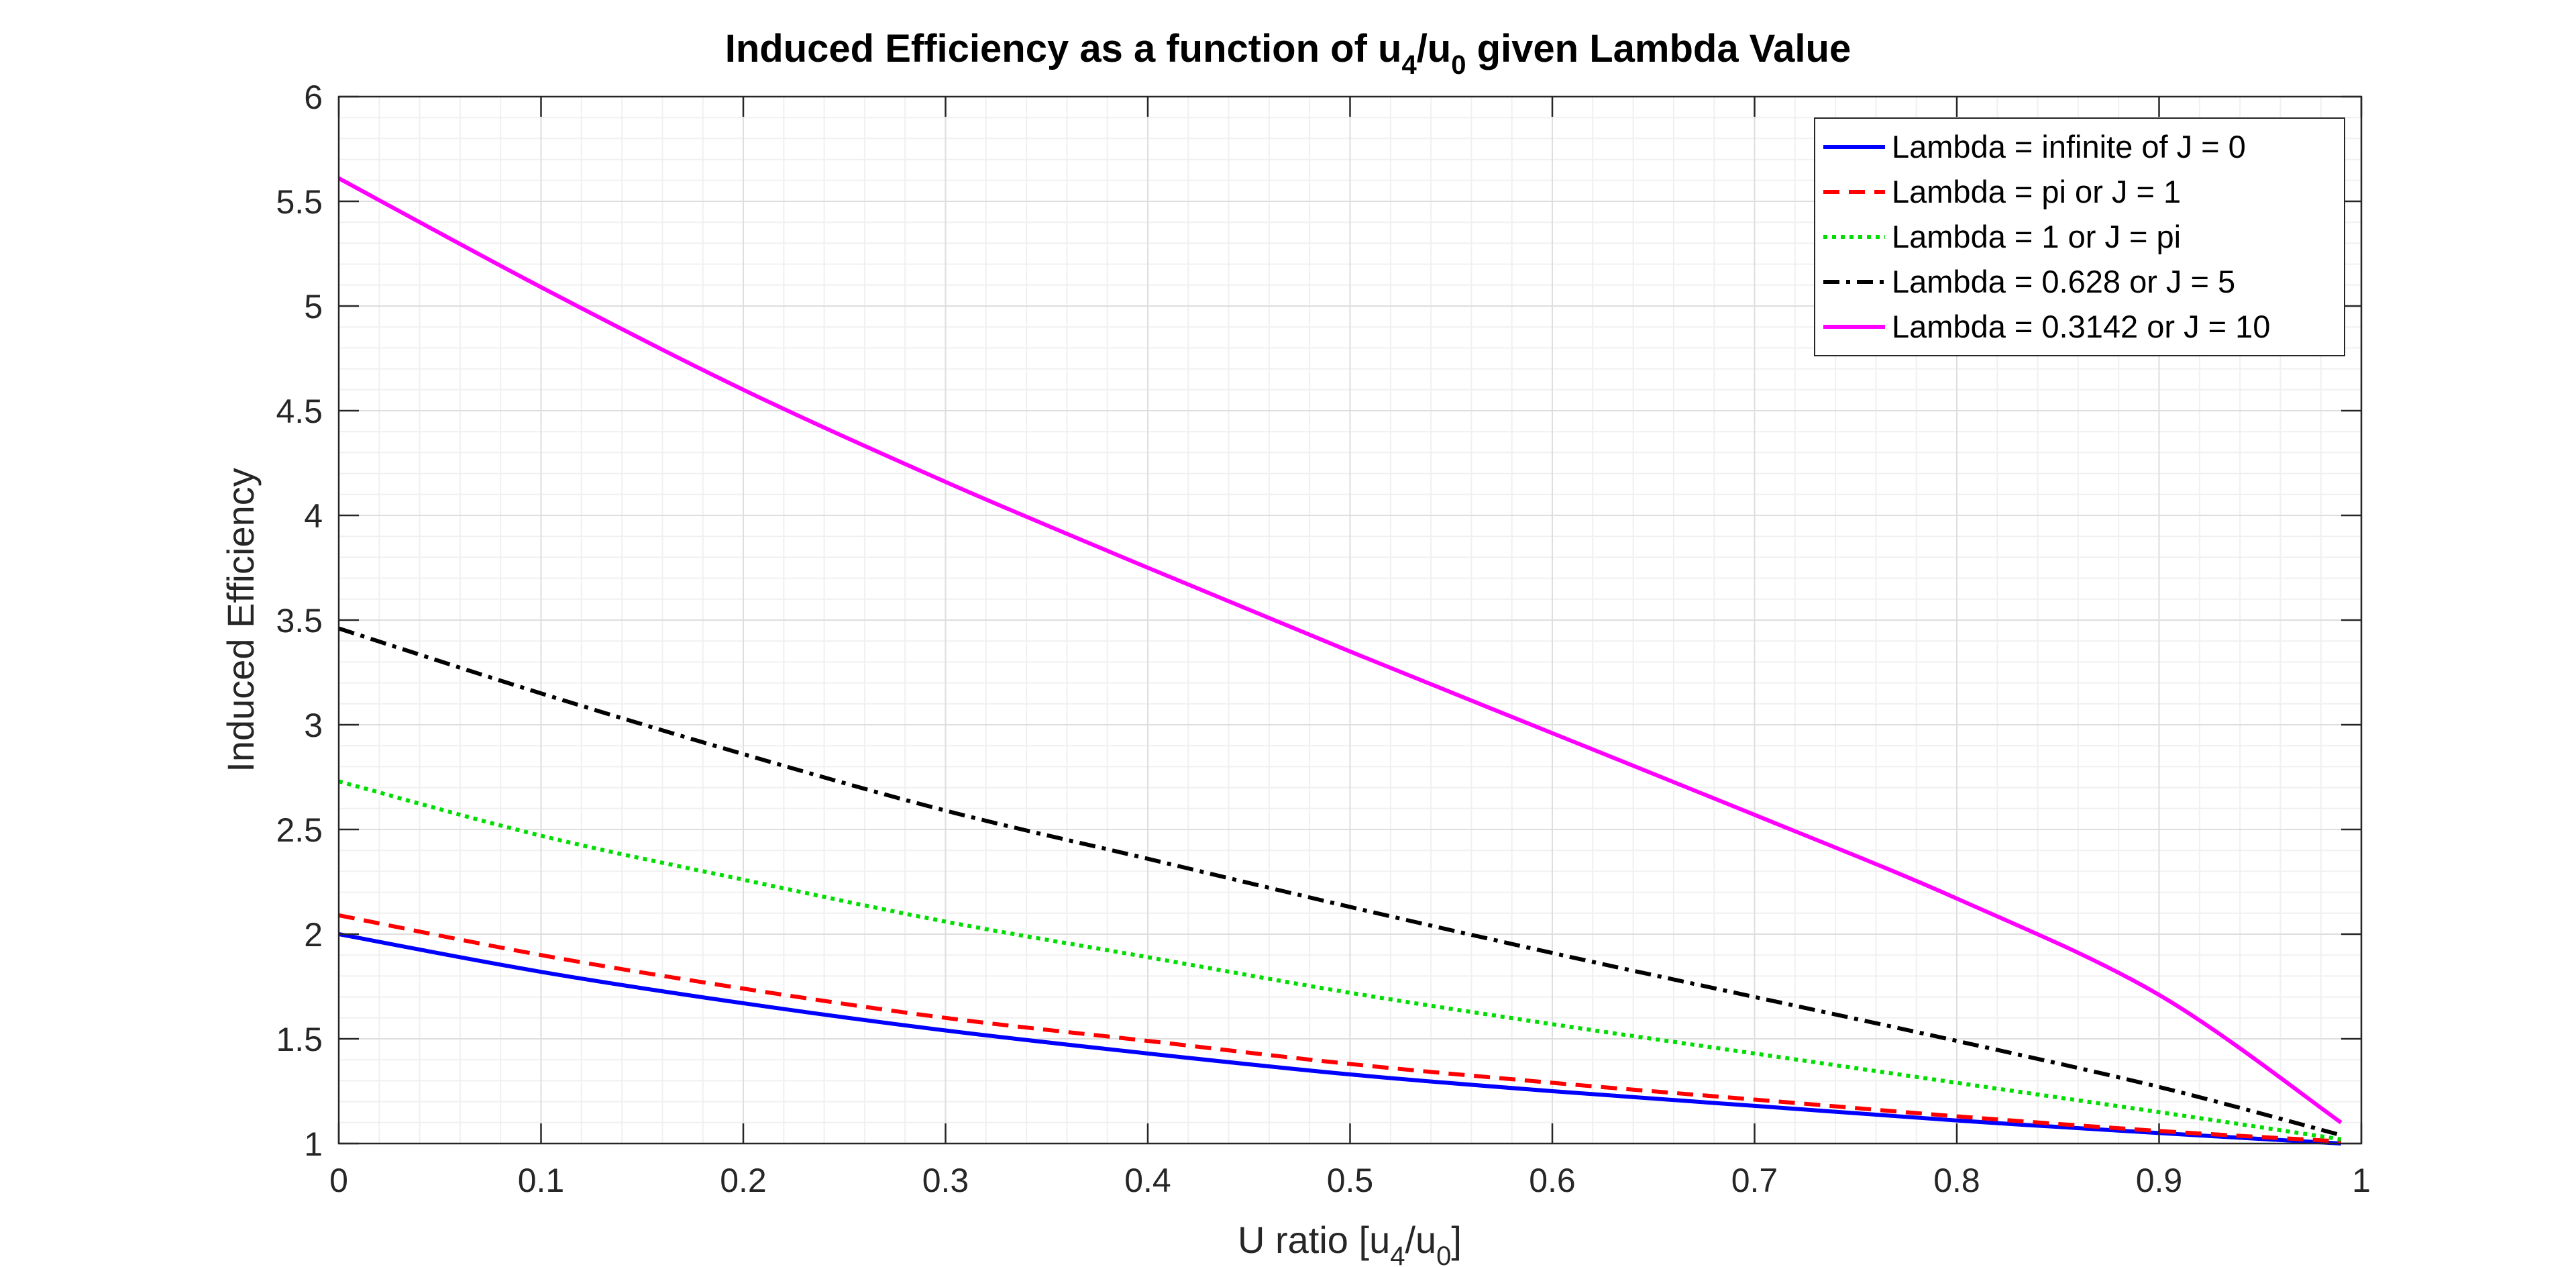 Image resolution: width=2576 pixels, height=1267 pixels. I want to click on y-tick-label: 1.5, so click(299, 1039).